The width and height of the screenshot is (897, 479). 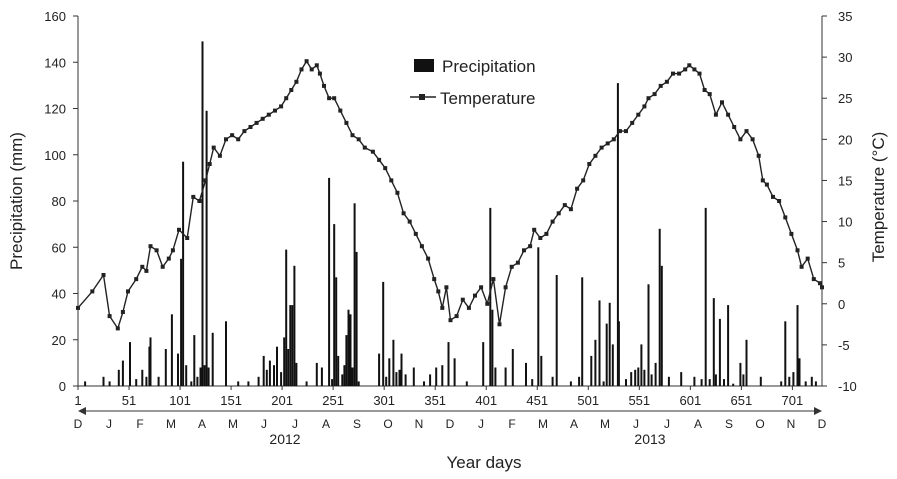 I want to click on right-tick-label: 35, so click(x=845, y=16).